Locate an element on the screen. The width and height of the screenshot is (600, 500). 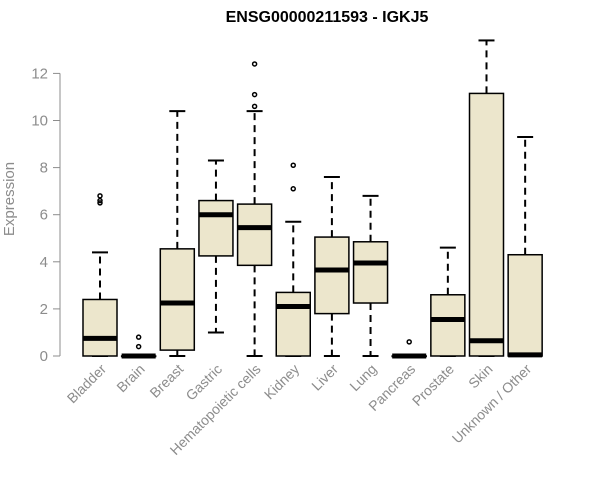
y-tick-label: 2 is located at coordinates (44, 309).